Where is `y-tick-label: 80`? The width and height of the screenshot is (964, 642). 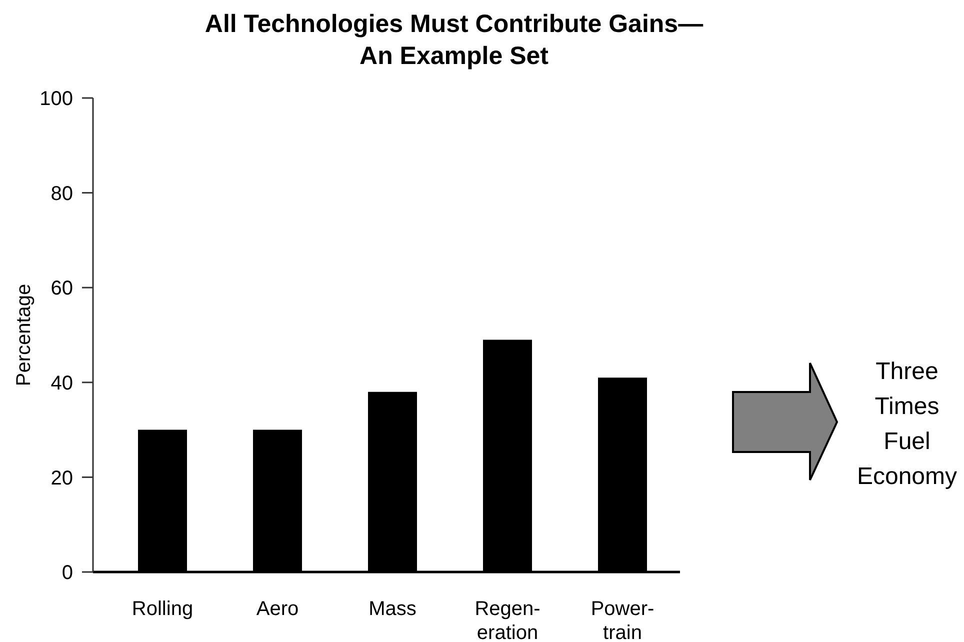 y-tick-label: 80 is located at coordinates (61, 193).